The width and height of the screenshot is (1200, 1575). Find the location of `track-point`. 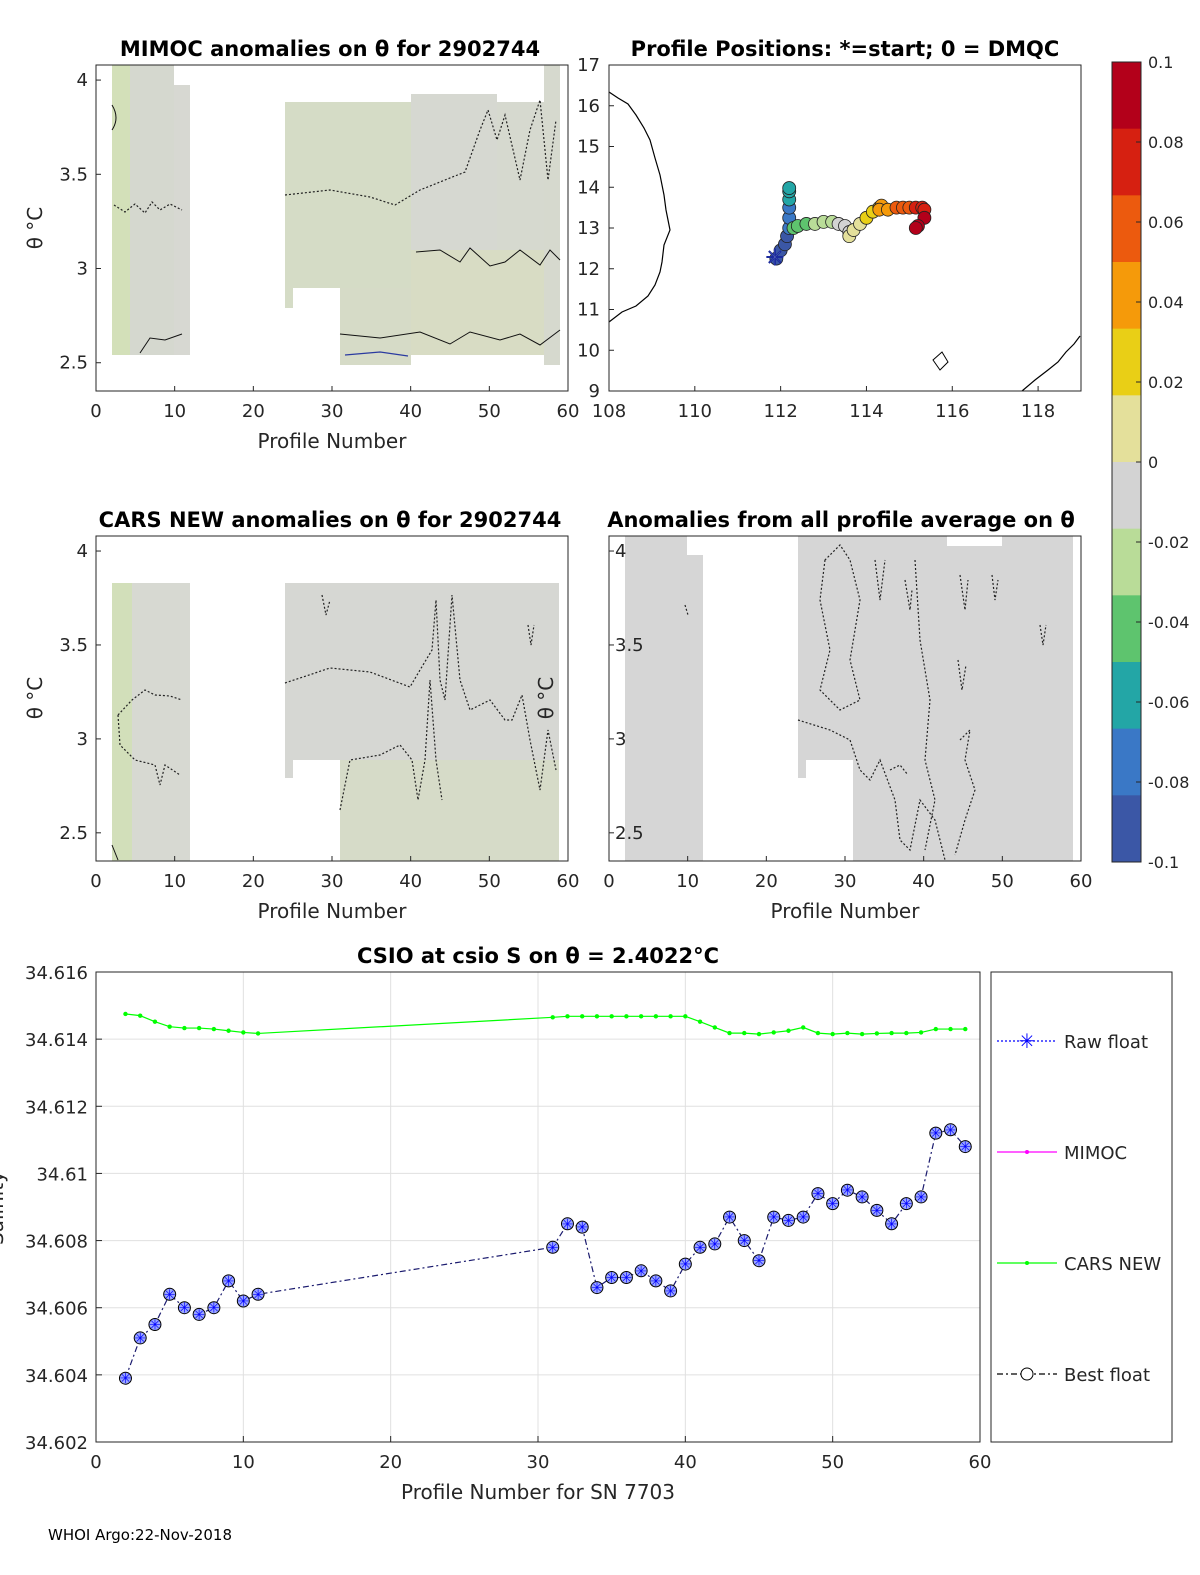

track-point is located at coordinates (915, 228).